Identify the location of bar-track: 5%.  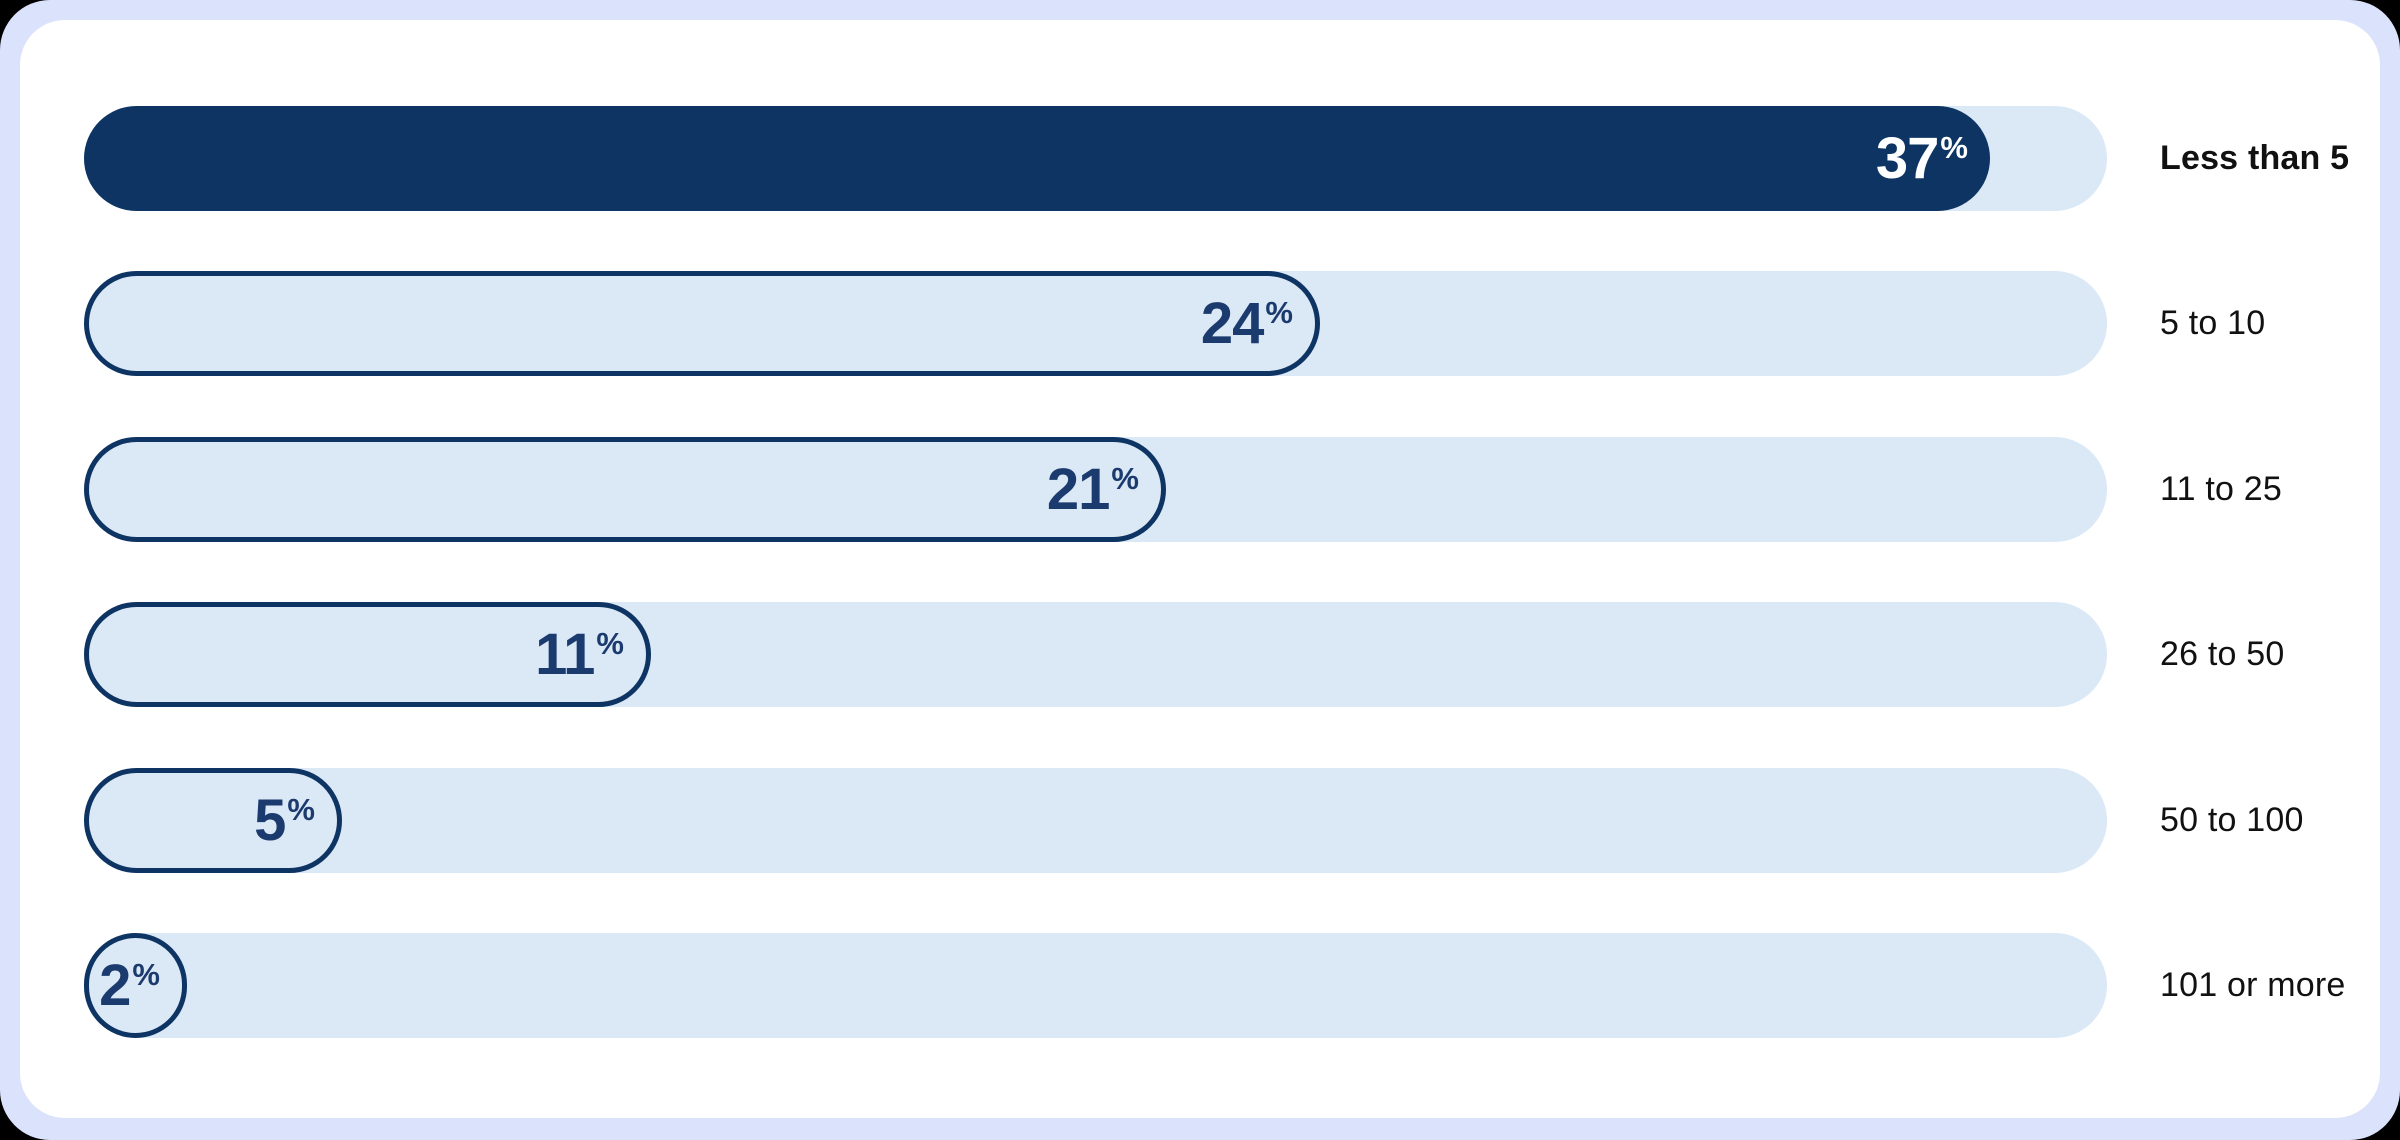
(1095, 820).